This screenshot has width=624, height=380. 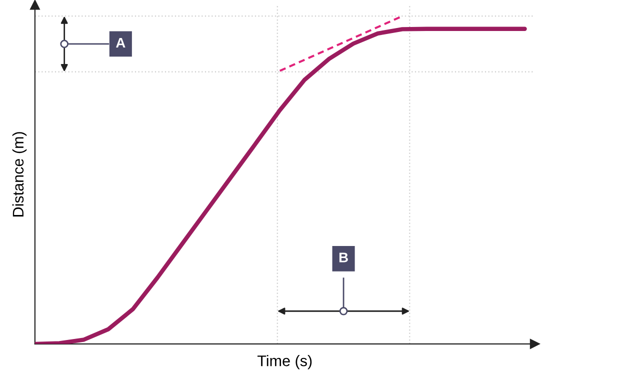 What do you see at coordinates (19, 174) in the screenshot?
I see `y-axis-title: Distance (m)` at bounding box center [19, 174].